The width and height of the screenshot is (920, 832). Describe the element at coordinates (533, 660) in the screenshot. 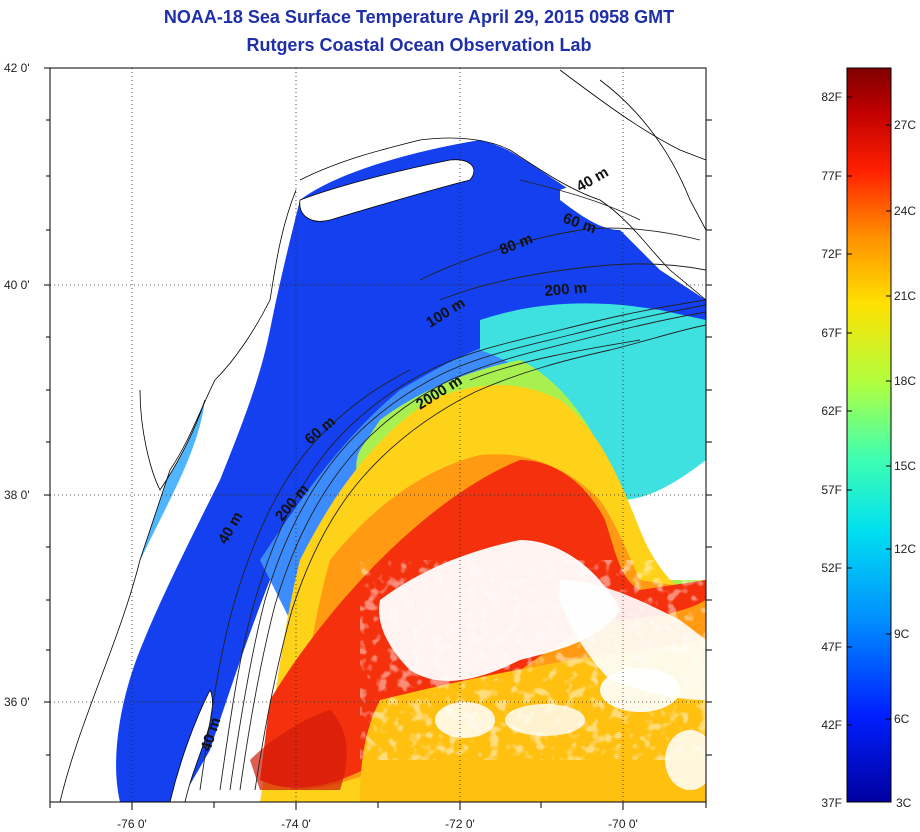

I see `cloud-speckle` at that location.